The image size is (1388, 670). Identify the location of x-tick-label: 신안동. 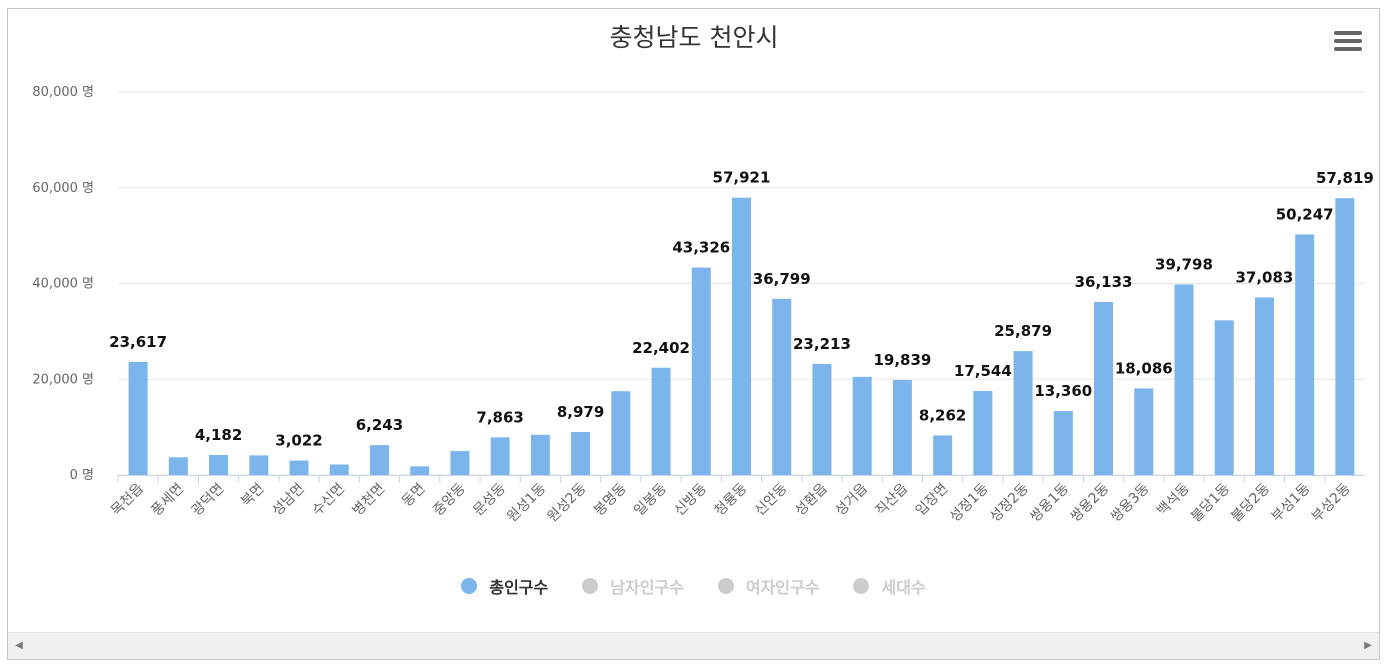
(771, 499).